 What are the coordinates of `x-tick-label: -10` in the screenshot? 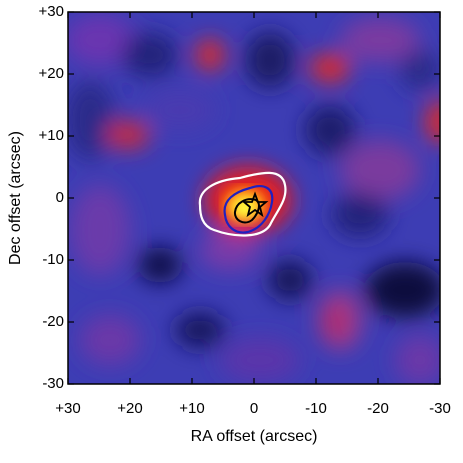 It's located at (316, 408).